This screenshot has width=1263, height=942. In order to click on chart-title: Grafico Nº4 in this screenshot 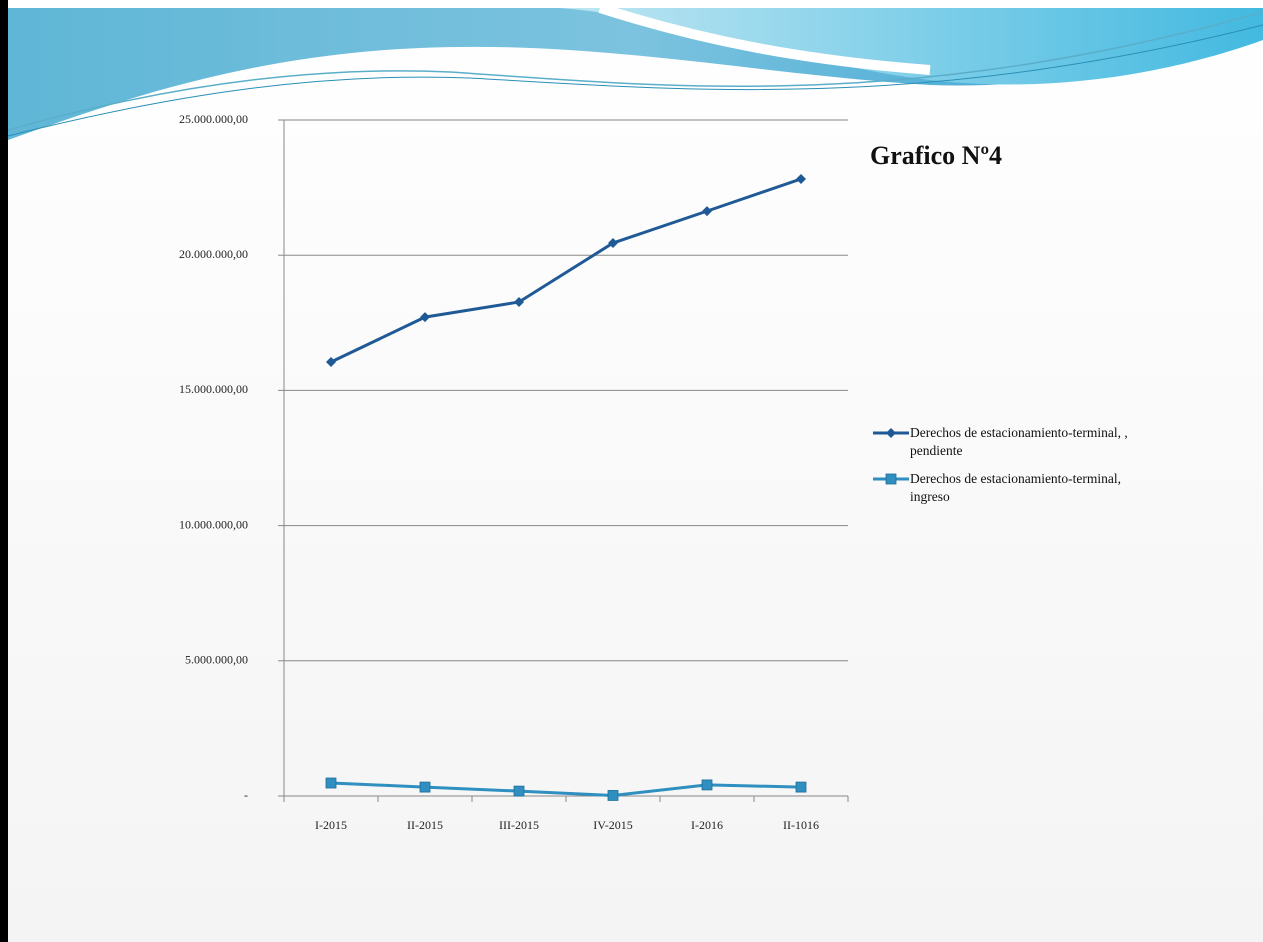, I will do `click(936, 155)`.